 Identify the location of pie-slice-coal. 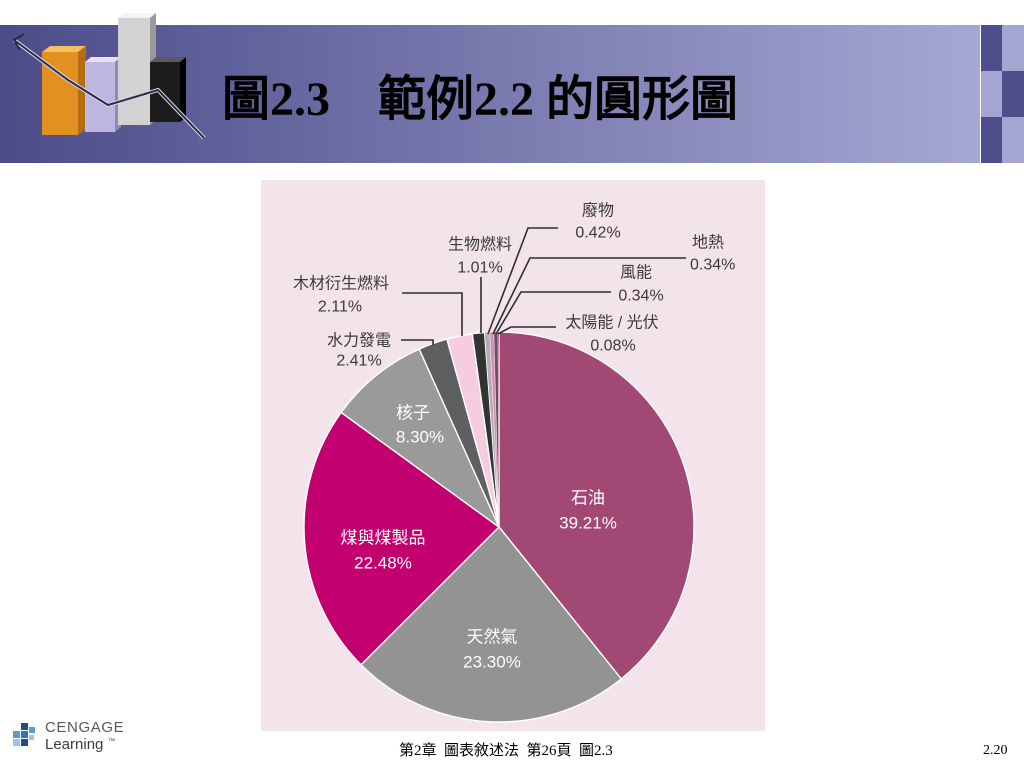
(401, 538).